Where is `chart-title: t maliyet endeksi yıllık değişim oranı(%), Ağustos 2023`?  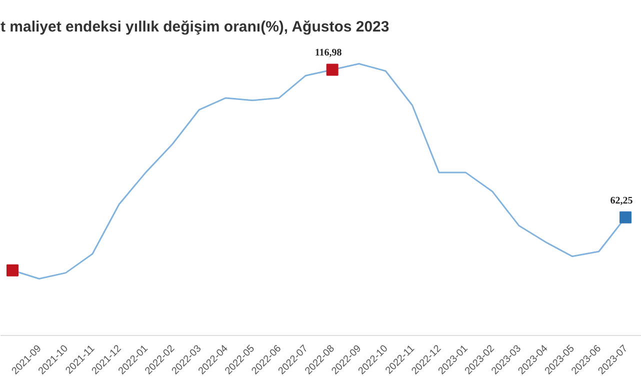 chart-title: t maliyet endeksi yıllık değişim oranı(%), Ağustos 2023 is located at coordinates (195, 27).